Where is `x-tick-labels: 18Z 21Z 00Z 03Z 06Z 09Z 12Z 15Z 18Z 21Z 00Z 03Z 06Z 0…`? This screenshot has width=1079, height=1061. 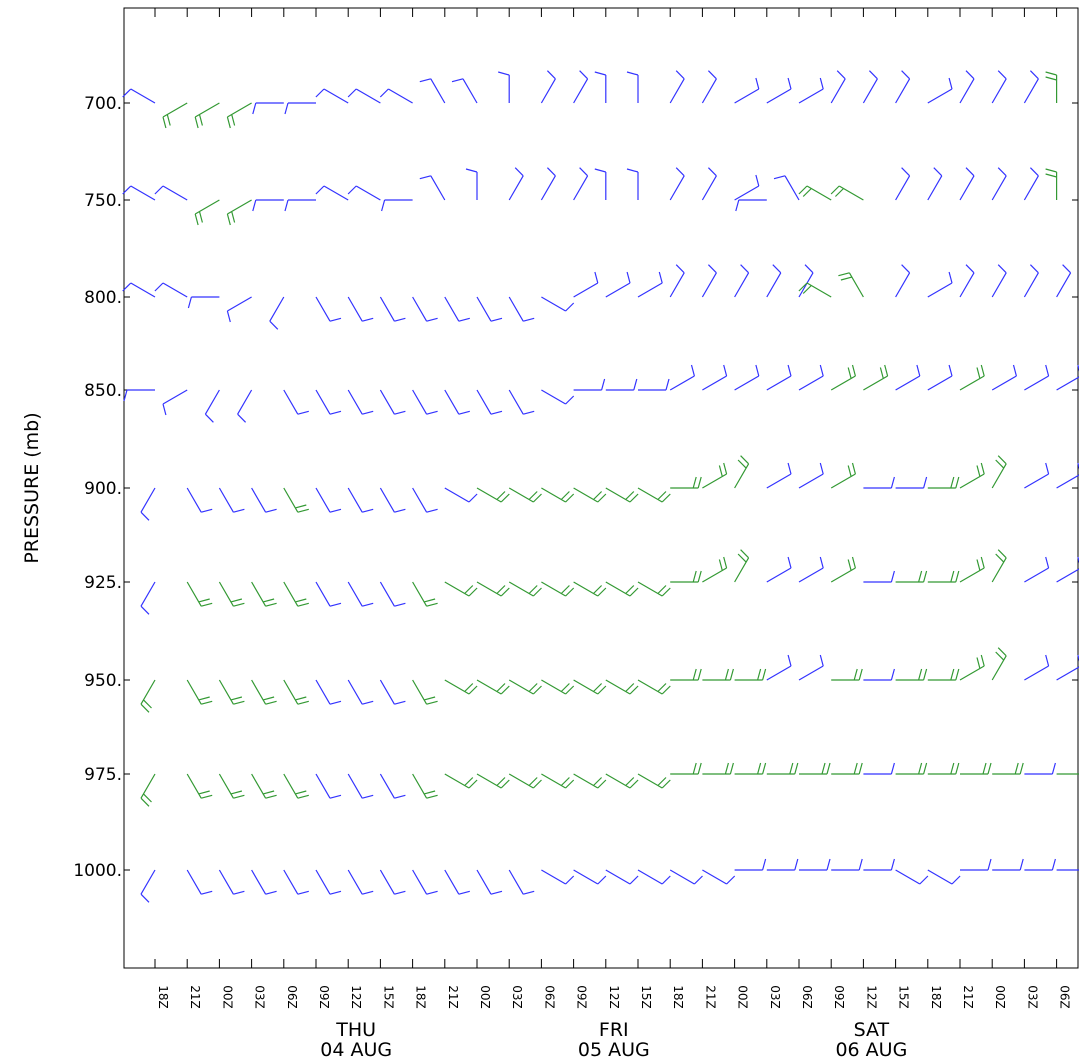
x-tick-labels: 18Z 21Z 00Z 03Z 06Z 09Z 12Z 15Z 18Z 21Z 00Z 03Z 06Z 0… is located at coordinates (614, 997).